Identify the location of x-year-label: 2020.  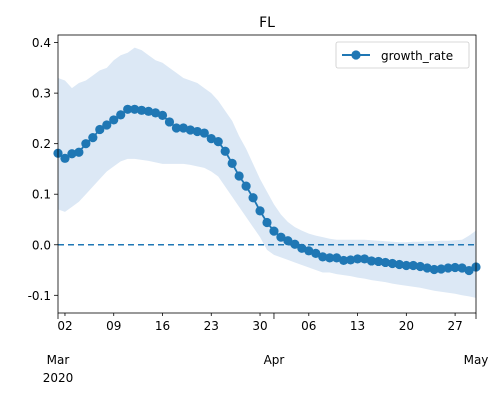
(58, 378).